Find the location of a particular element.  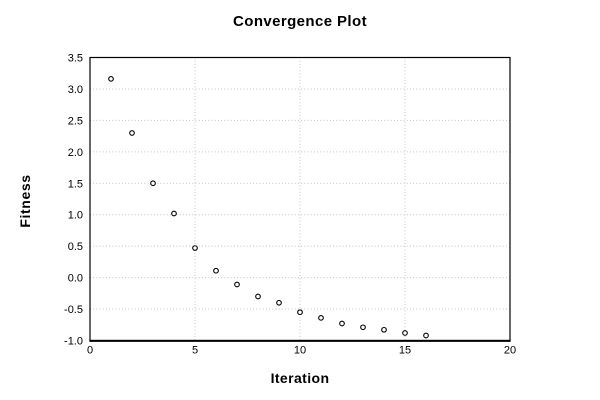

y-tick-label: 0.0 is located at coordinates (75, 279).